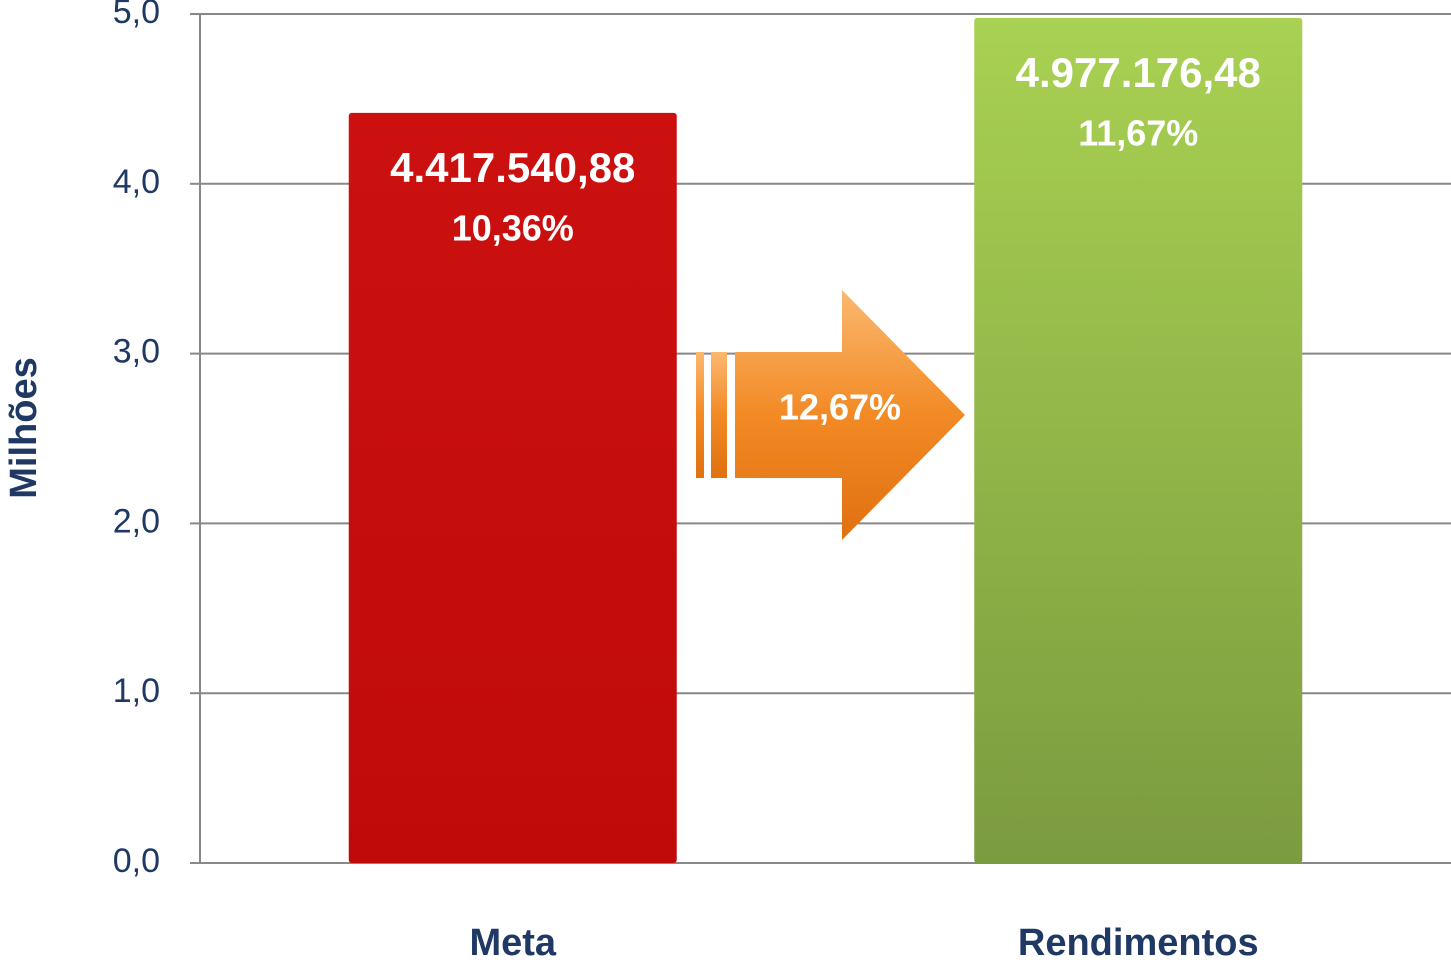 Image resolution: width=1451 pixels, height=966 pixels. I want to click on y-tick-label: 2,0, so click(136, 521).